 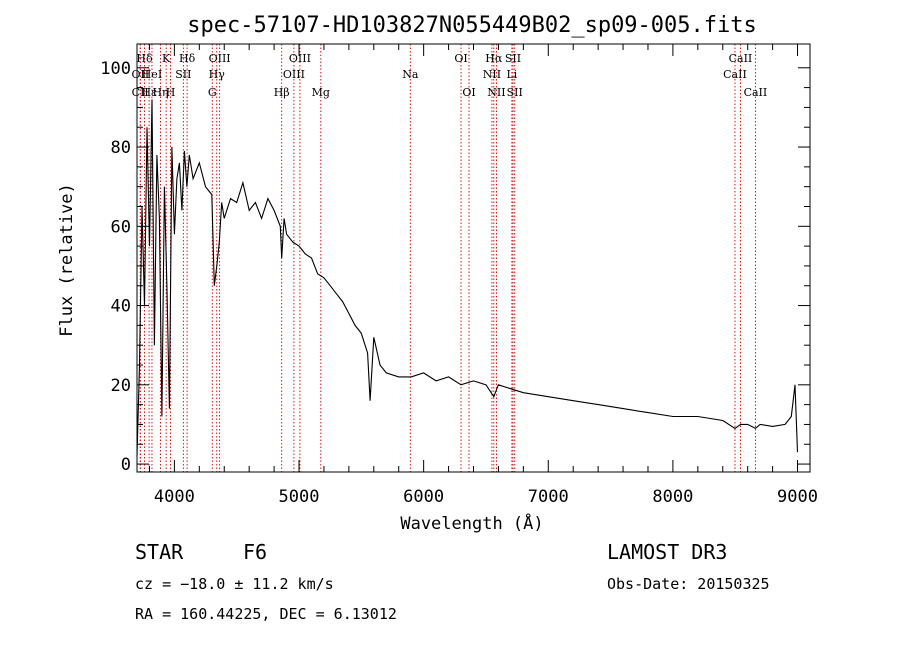 What do you see at coordinates (282, 92) in the screenshot?
I see `spectral-line-label: Hβ` at bounding box center [282, 92].